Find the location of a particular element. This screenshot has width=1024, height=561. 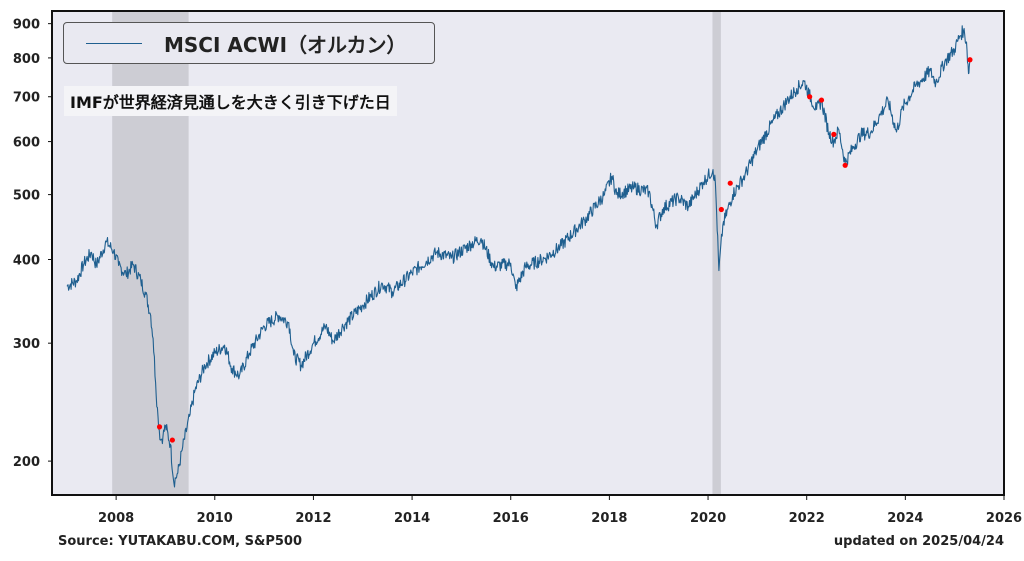

y-tick-label-900: 900 is located at coordinates (26, 25).